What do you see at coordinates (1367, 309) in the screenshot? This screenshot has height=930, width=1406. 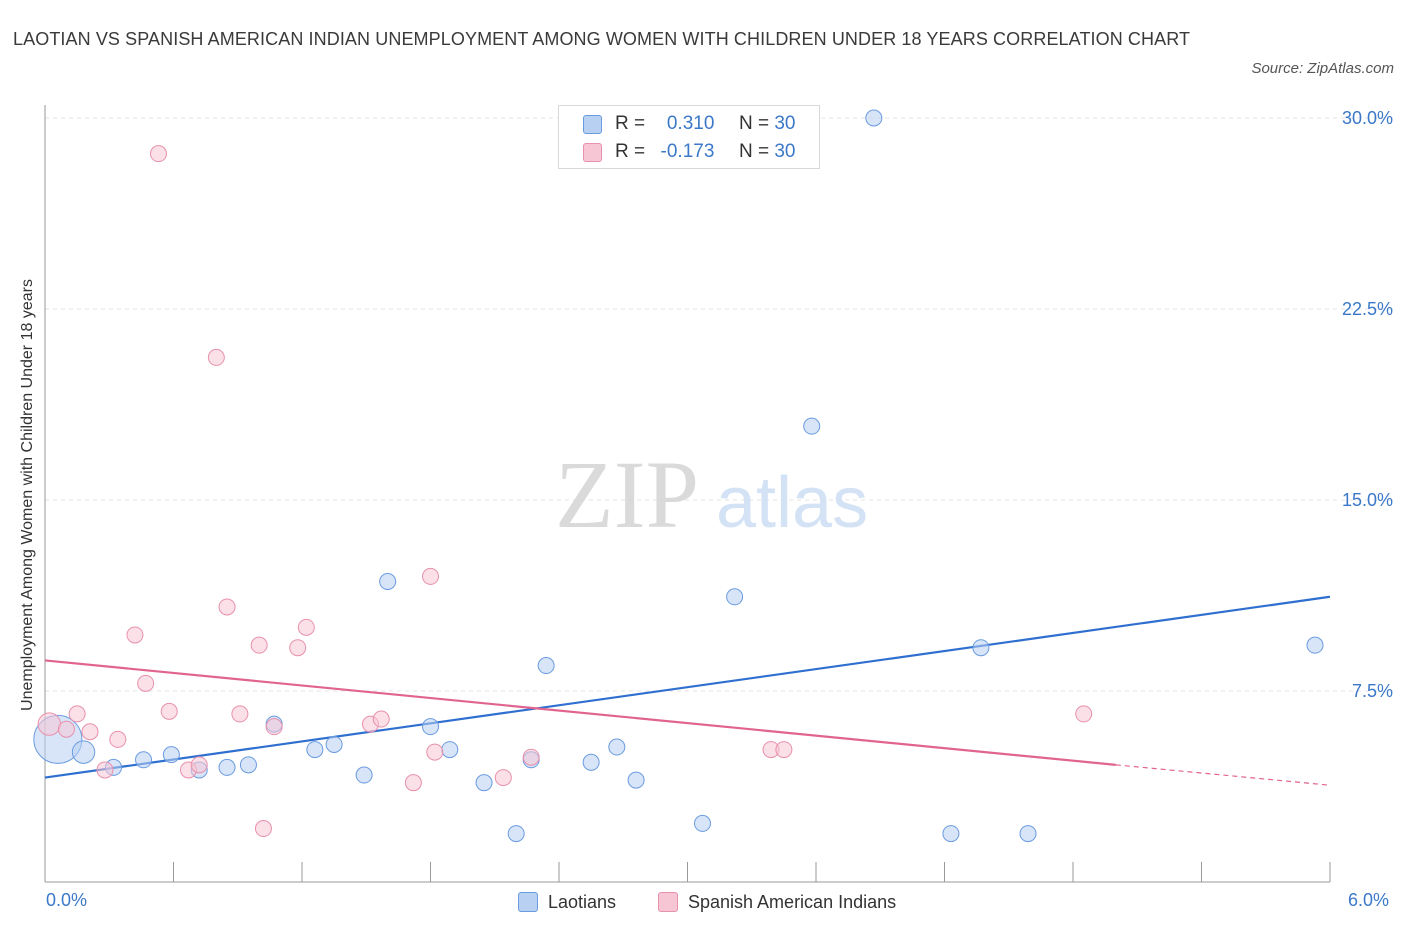 I see `y-tick-label: 22.5%` at bounding box center [1367, 309].